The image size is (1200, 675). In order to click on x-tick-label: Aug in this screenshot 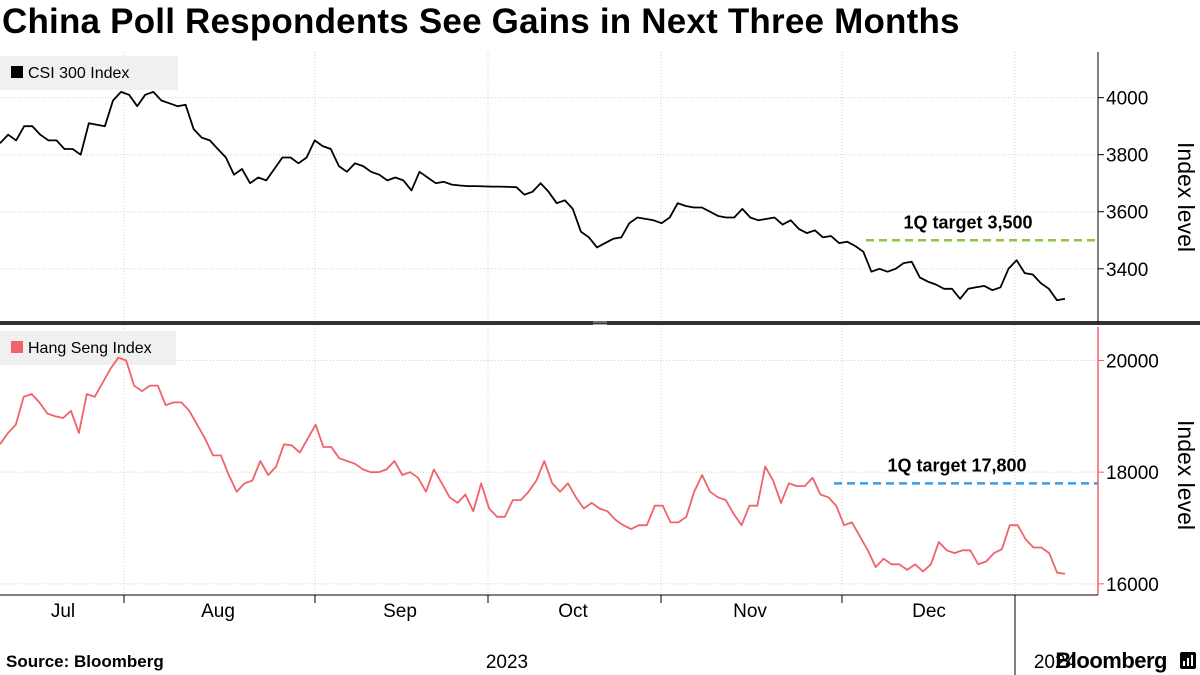, I will do `click(218, 611)`.